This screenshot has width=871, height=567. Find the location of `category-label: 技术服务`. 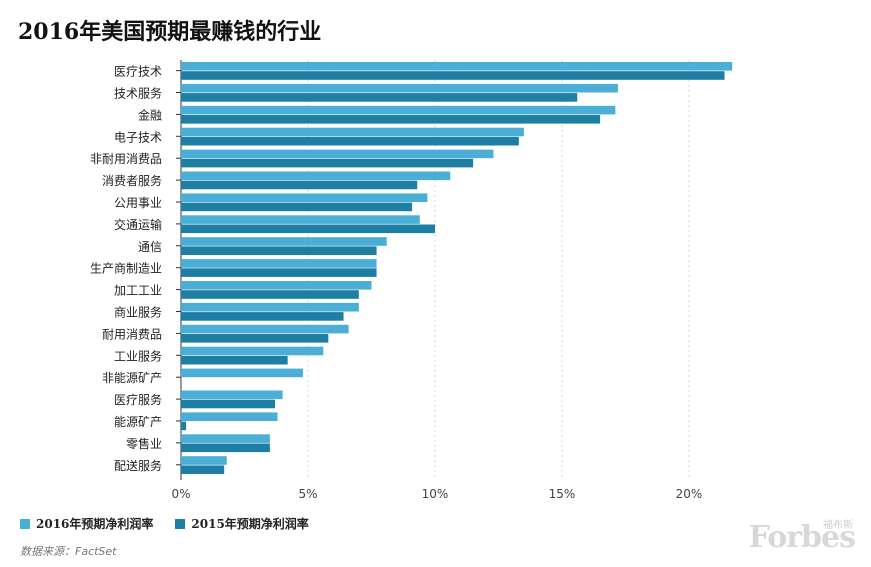

category-label: 技术服务 is located at coordinates (138, 93).